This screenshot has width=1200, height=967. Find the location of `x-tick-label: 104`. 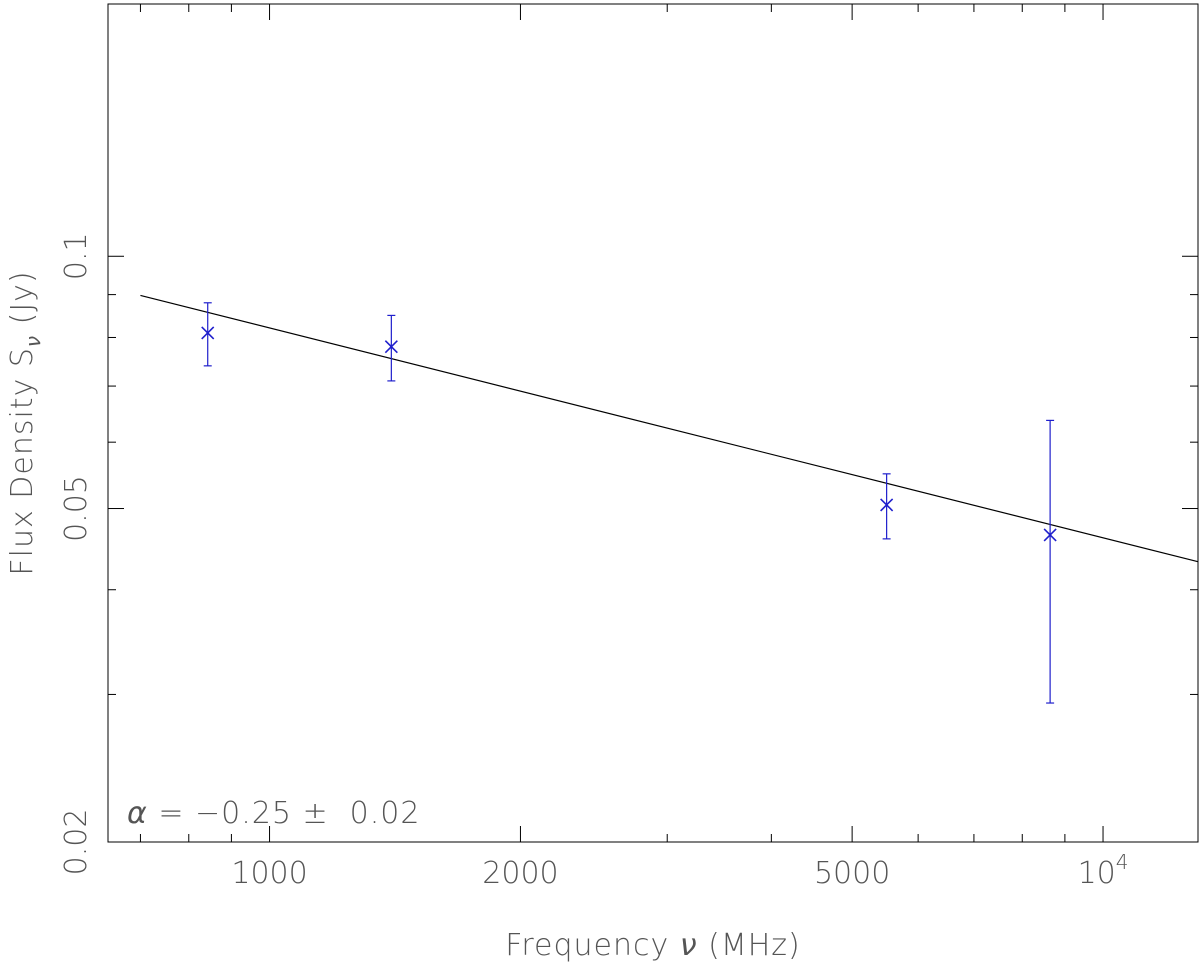

x-tick-label: 104 is located at coordinates (1103, 870).